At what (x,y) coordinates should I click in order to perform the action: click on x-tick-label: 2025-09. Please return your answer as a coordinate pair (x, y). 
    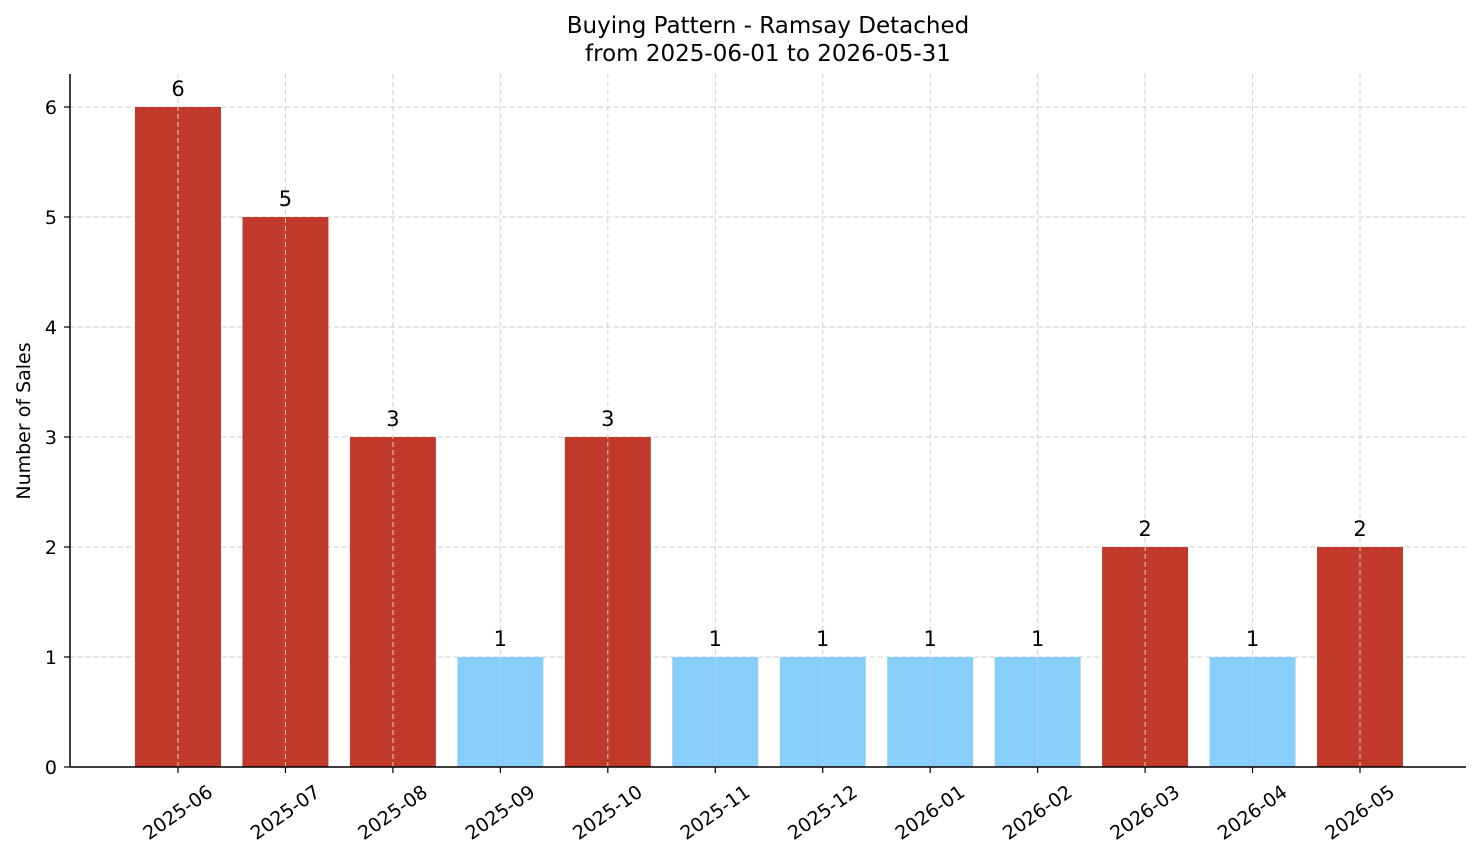
    Looking at the image, I should click on (501, 813).